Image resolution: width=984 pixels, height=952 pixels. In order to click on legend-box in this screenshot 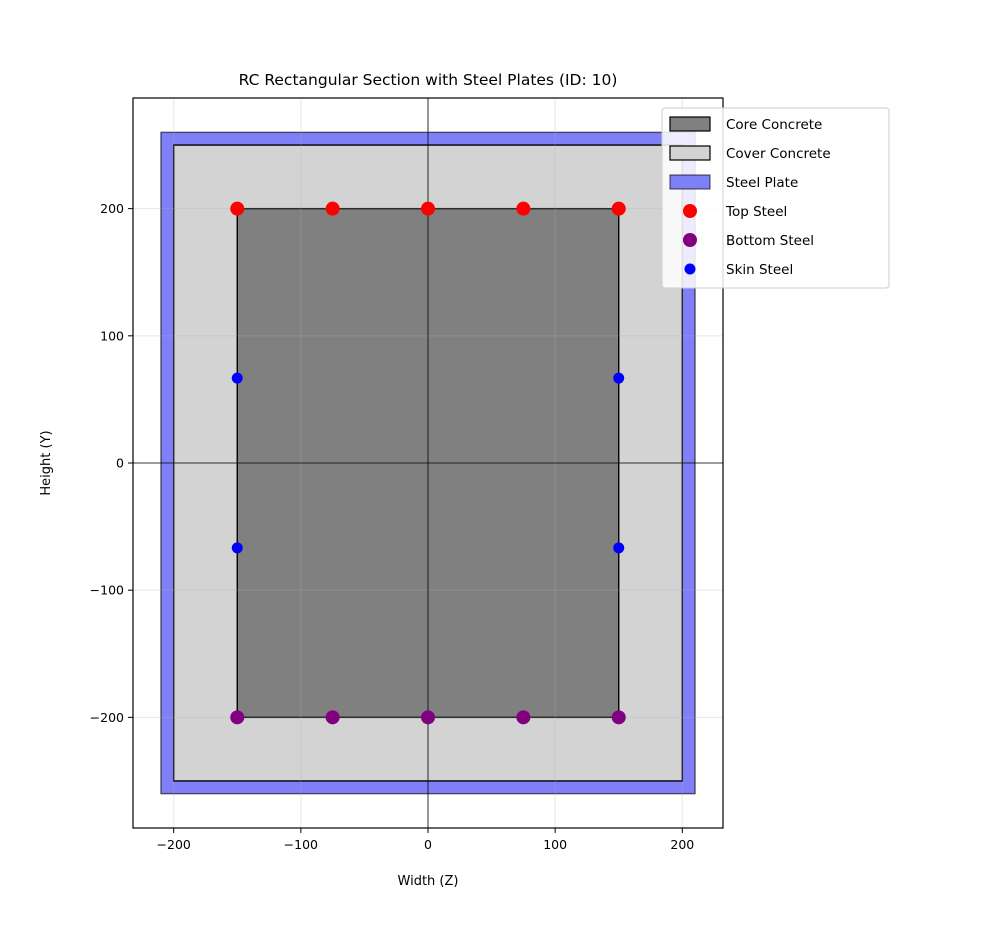, I will do `click(775, 198)`.